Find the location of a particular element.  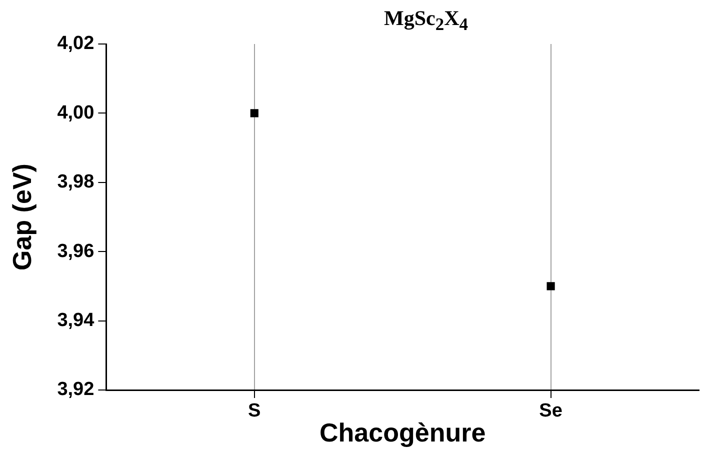

x-axis-title: Chacogènure is located at coordinates (403, 433).